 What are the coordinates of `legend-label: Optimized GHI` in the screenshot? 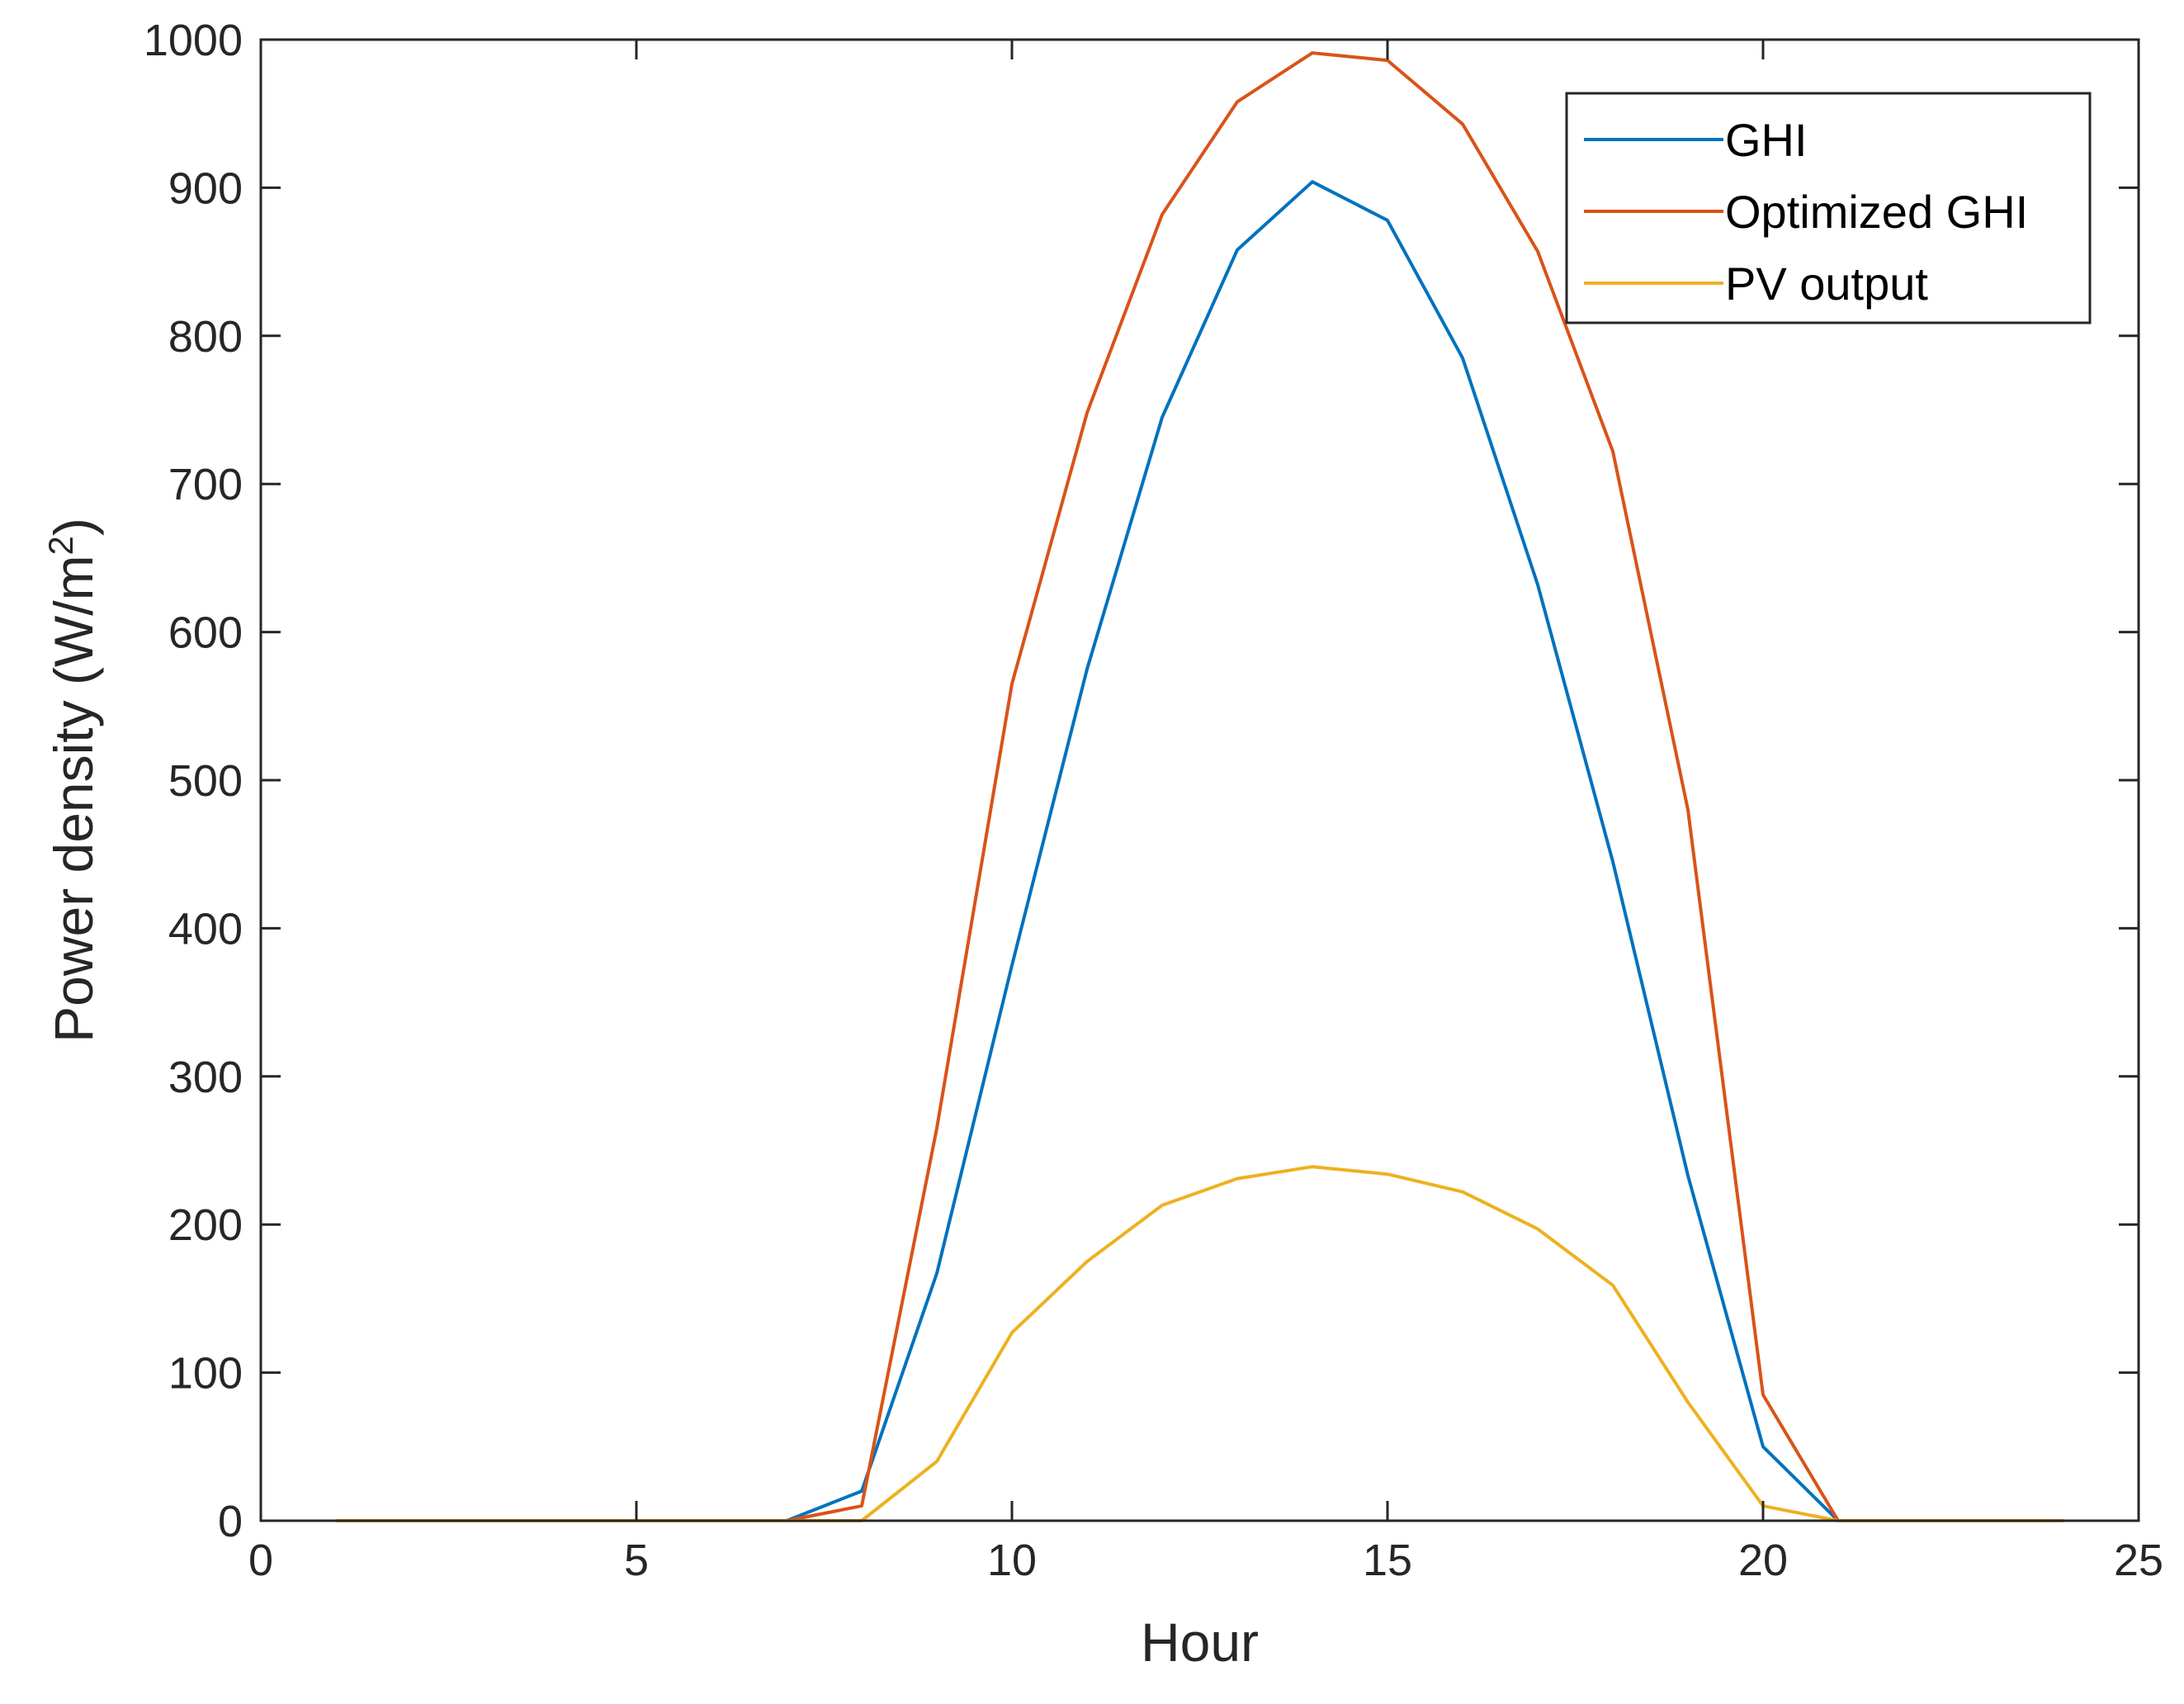 It's located at (1876, 212).